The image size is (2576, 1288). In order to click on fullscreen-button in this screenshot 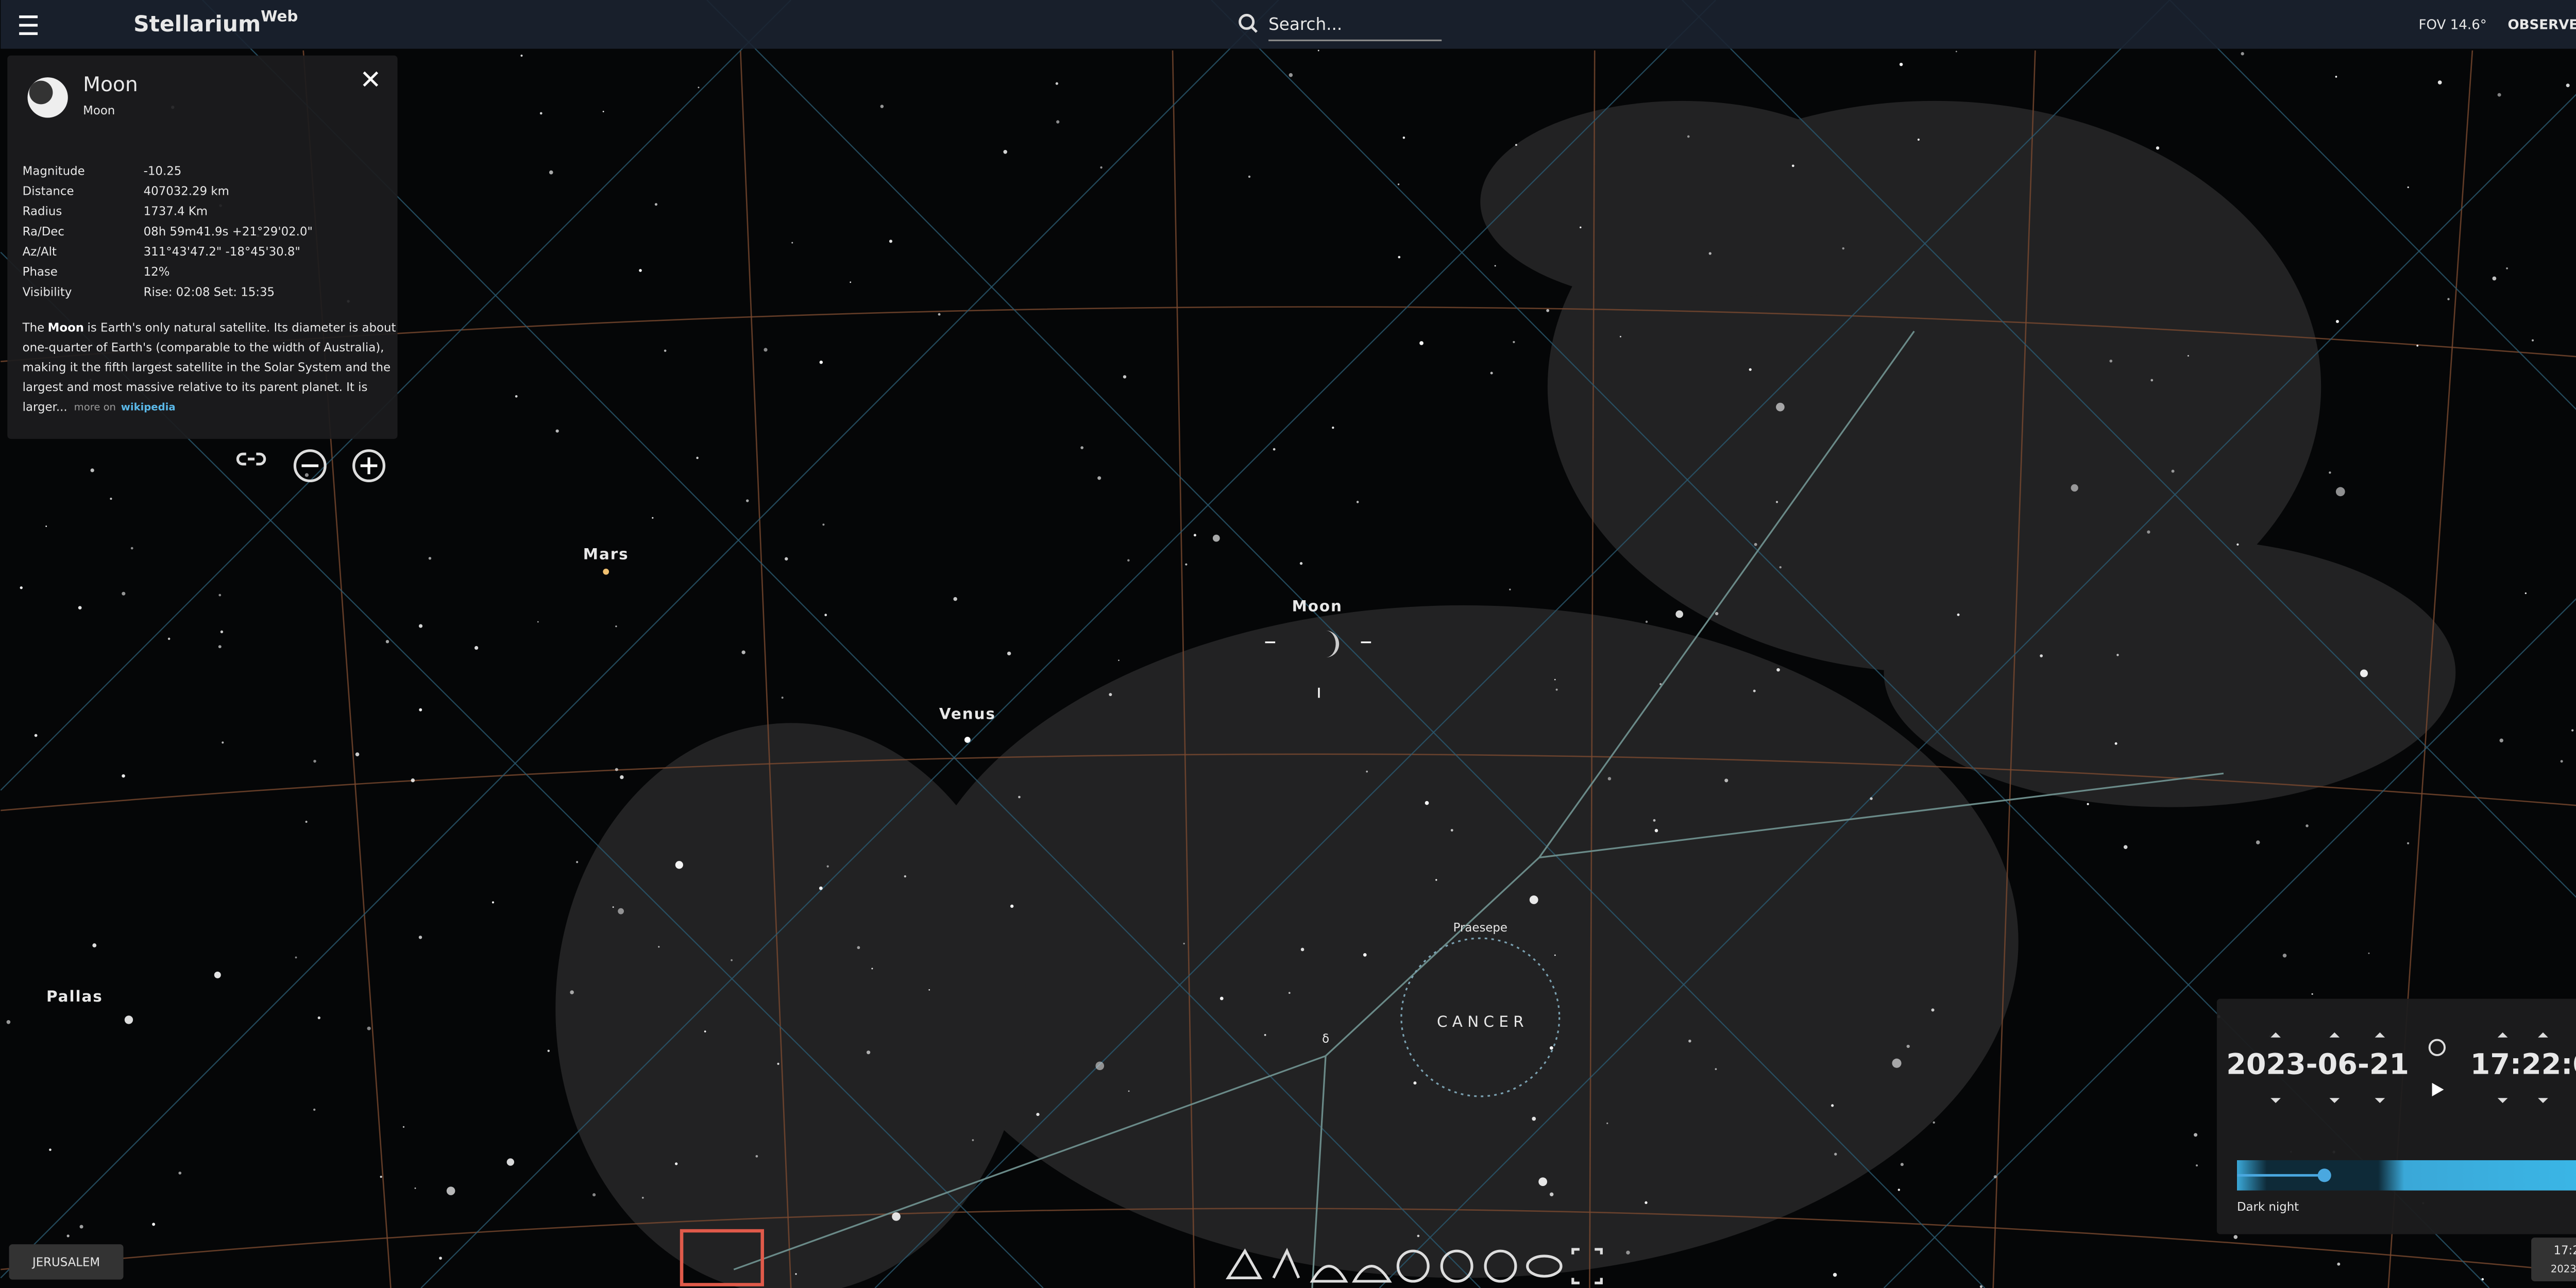, I will do `click(1587, 1266)`.